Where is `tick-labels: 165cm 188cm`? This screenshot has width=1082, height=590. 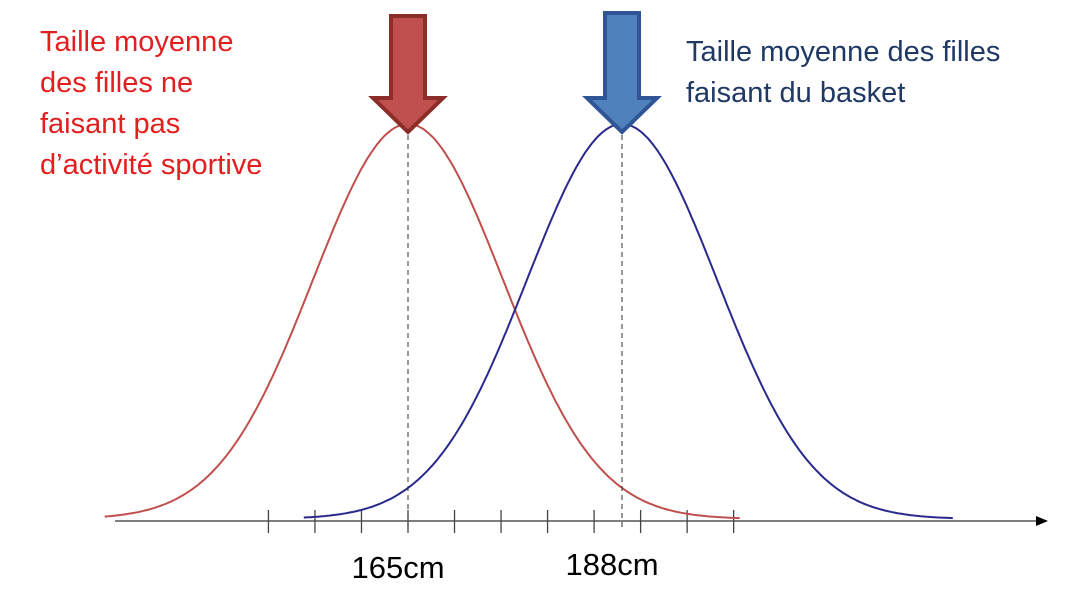
tick-labels: 165cm 188cm is located at coordinates (504, 566).